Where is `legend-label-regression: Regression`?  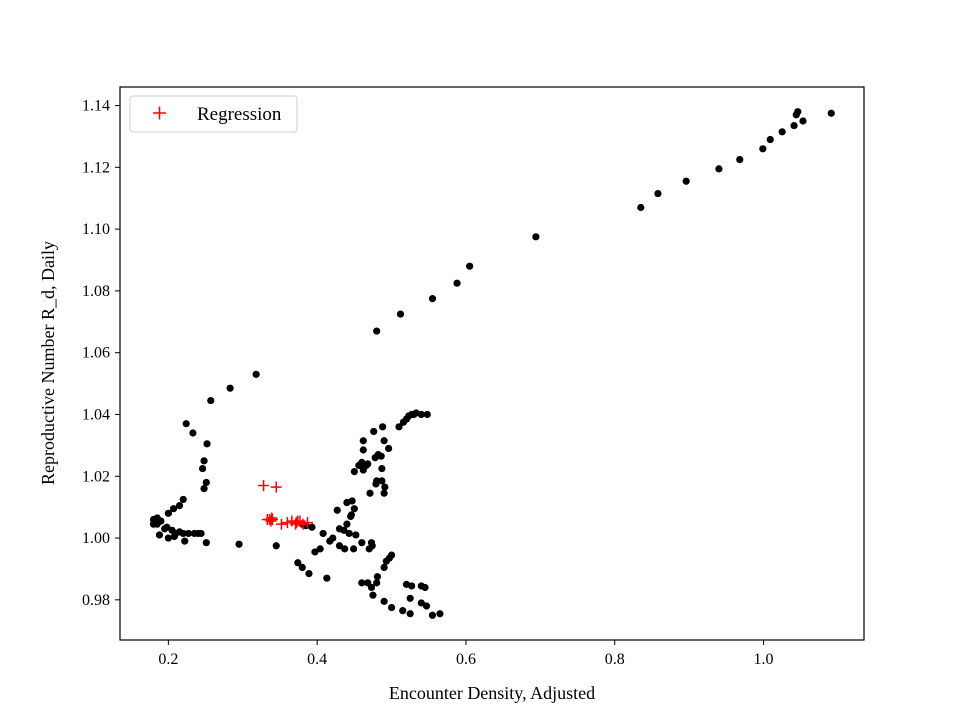 legend-label-regression: Regression is located at coordinates (239, 114).